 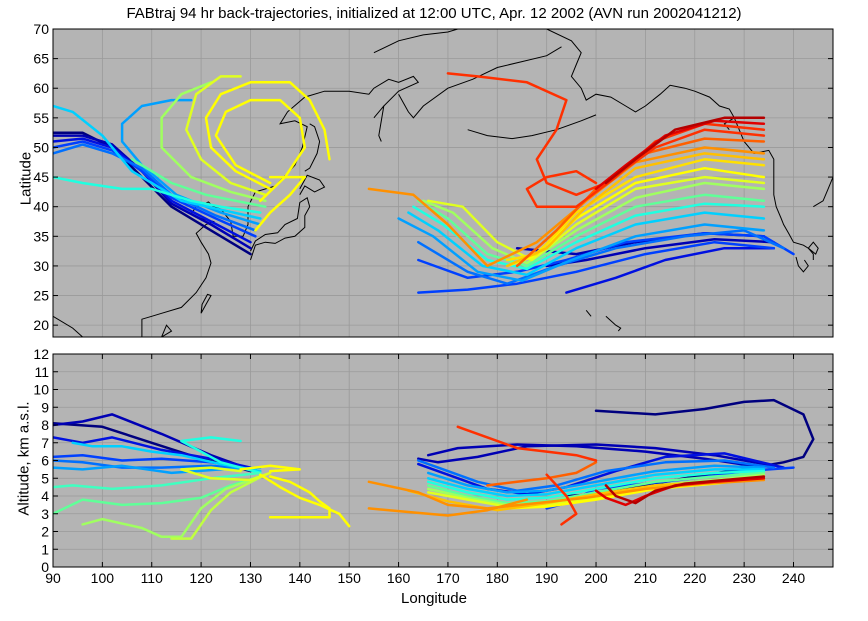 What do you see at coordinates (45, 514) in the screenshot?
I see `y-tick-label: 3` at bounding box center [45, 514].